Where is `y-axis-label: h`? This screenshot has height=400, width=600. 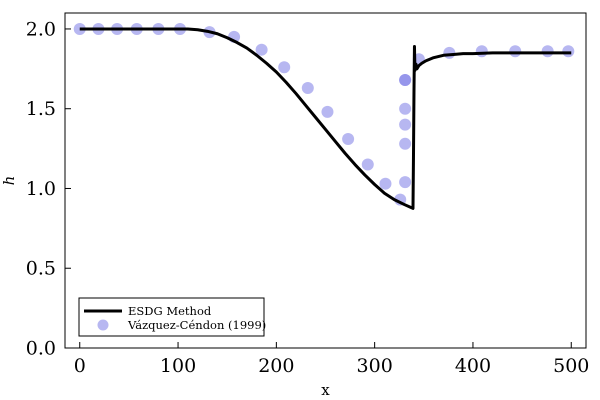 y-axis-label: h is located at coordinates (9, 181).